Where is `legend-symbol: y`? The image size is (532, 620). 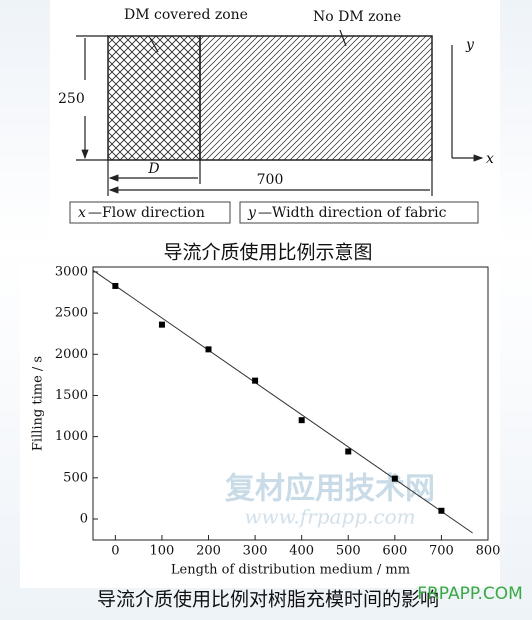
legend-symbol: y is located at coordinates (252, 213).